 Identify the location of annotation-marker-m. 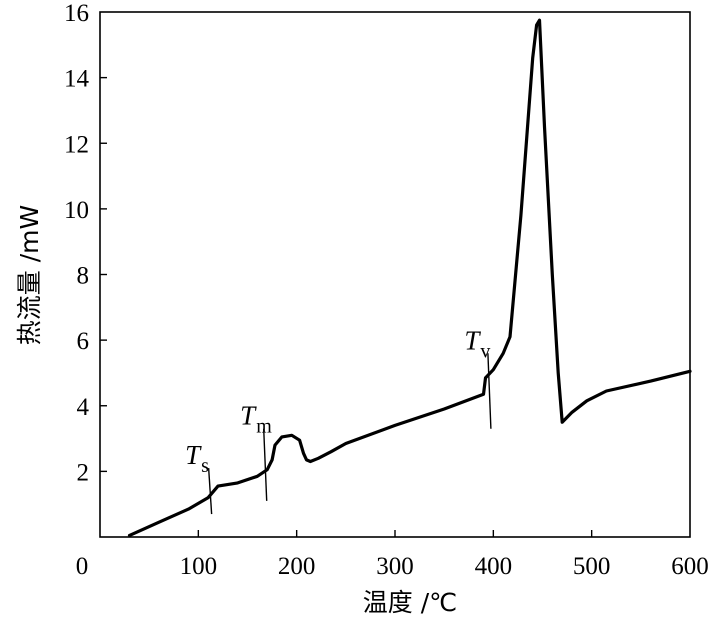
(265, 464).